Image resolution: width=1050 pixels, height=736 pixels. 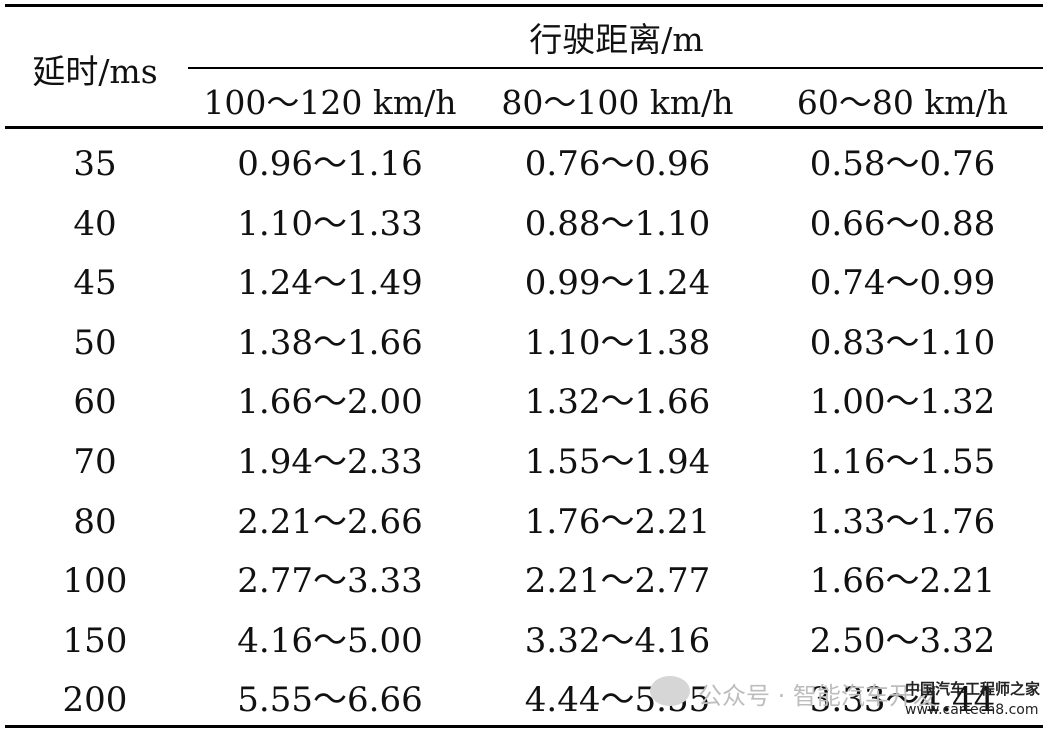 I want to click on delay-cell: 45, so click(x=95, y=283).